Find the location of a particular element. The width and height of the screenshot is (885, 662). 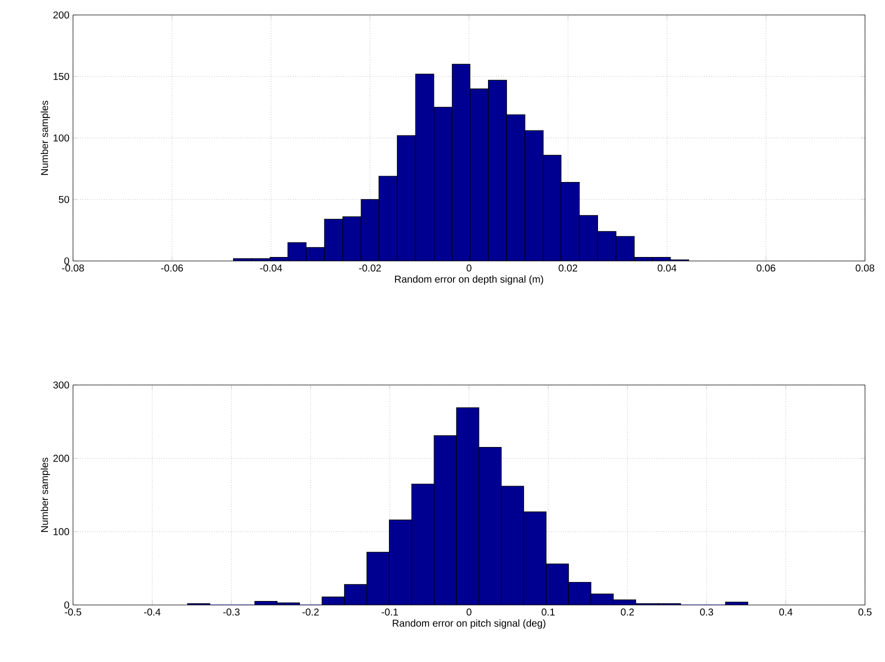

x-tick-label: 0.08 is located at coordinates (865, 268).